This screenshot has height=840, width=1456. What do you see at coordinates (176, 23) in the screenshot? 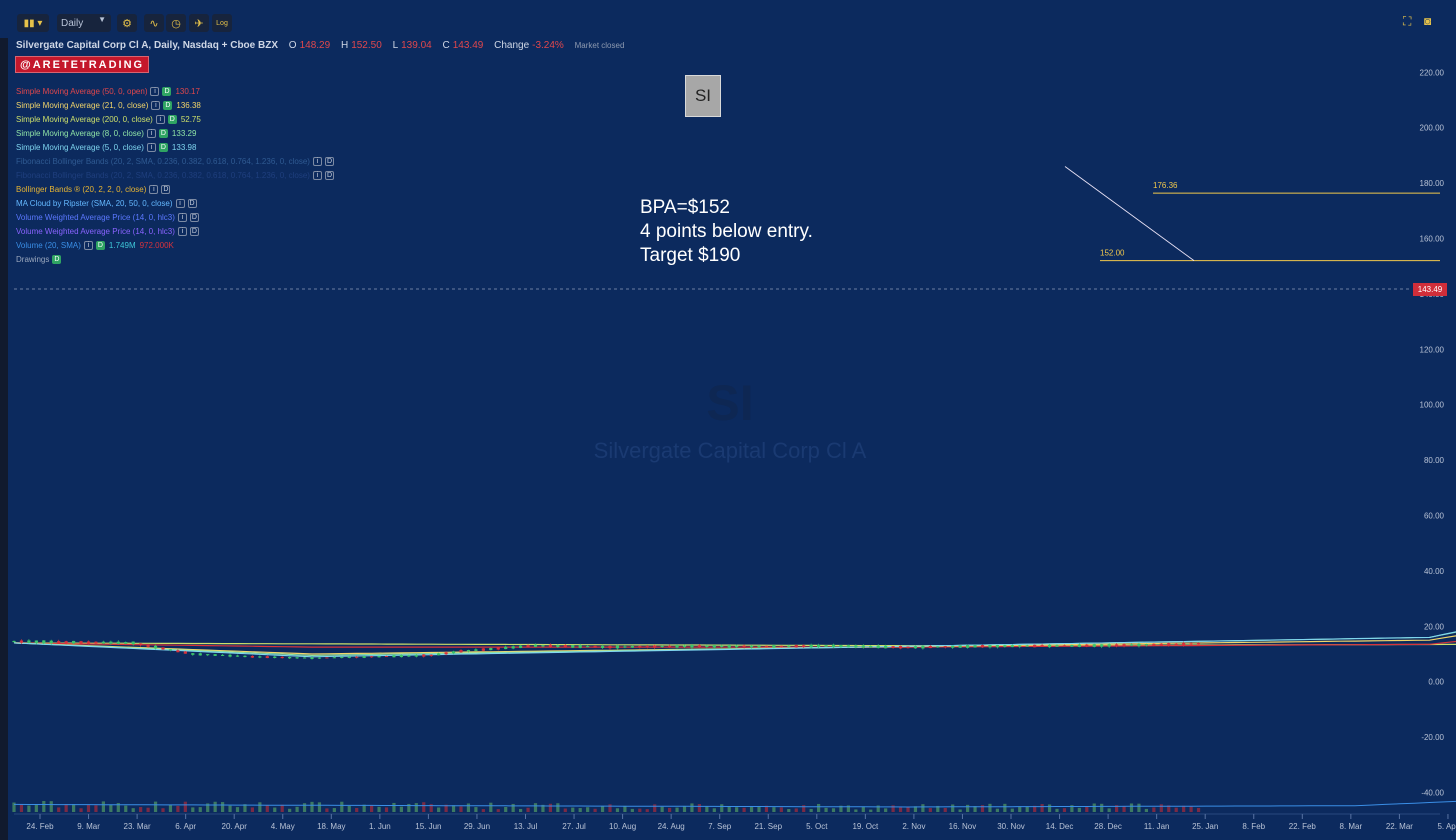
I see `replay-button: ◷` at bounding box center [176, 23].